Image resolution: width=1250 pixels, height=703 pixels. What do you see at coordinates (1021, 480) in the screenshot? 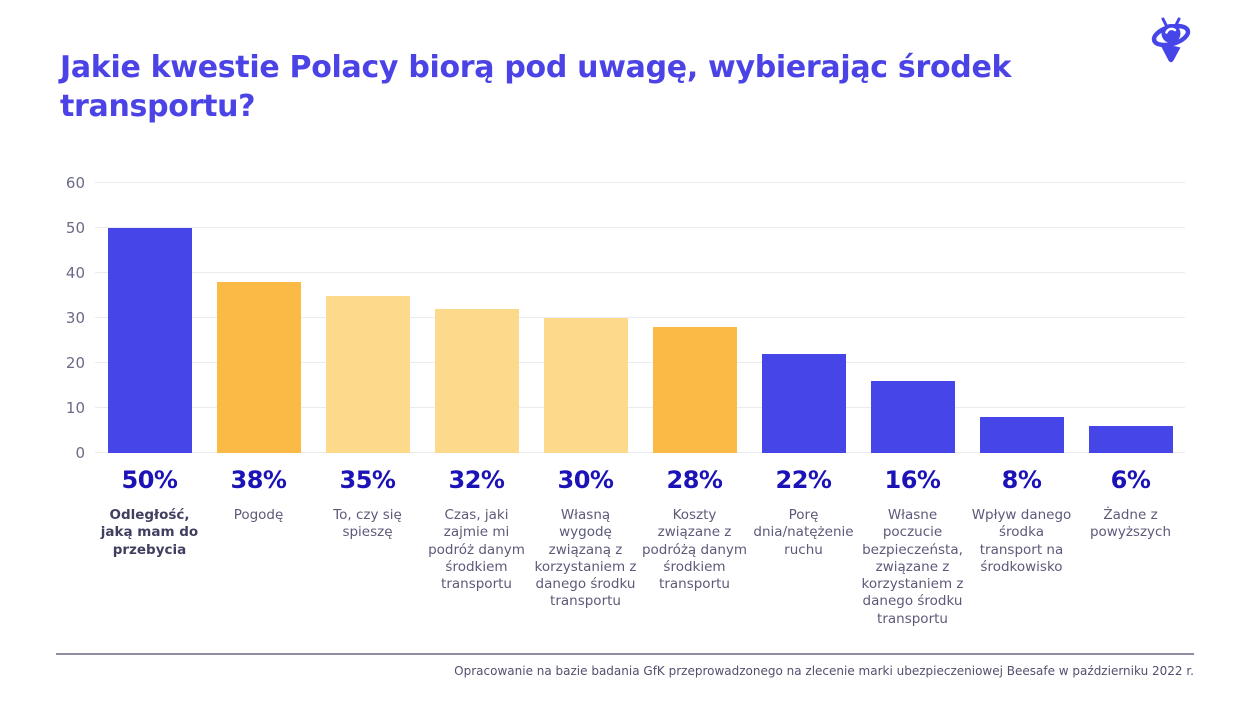
I see `bar-value-label: 8%` at bounding box center [1021, 480].